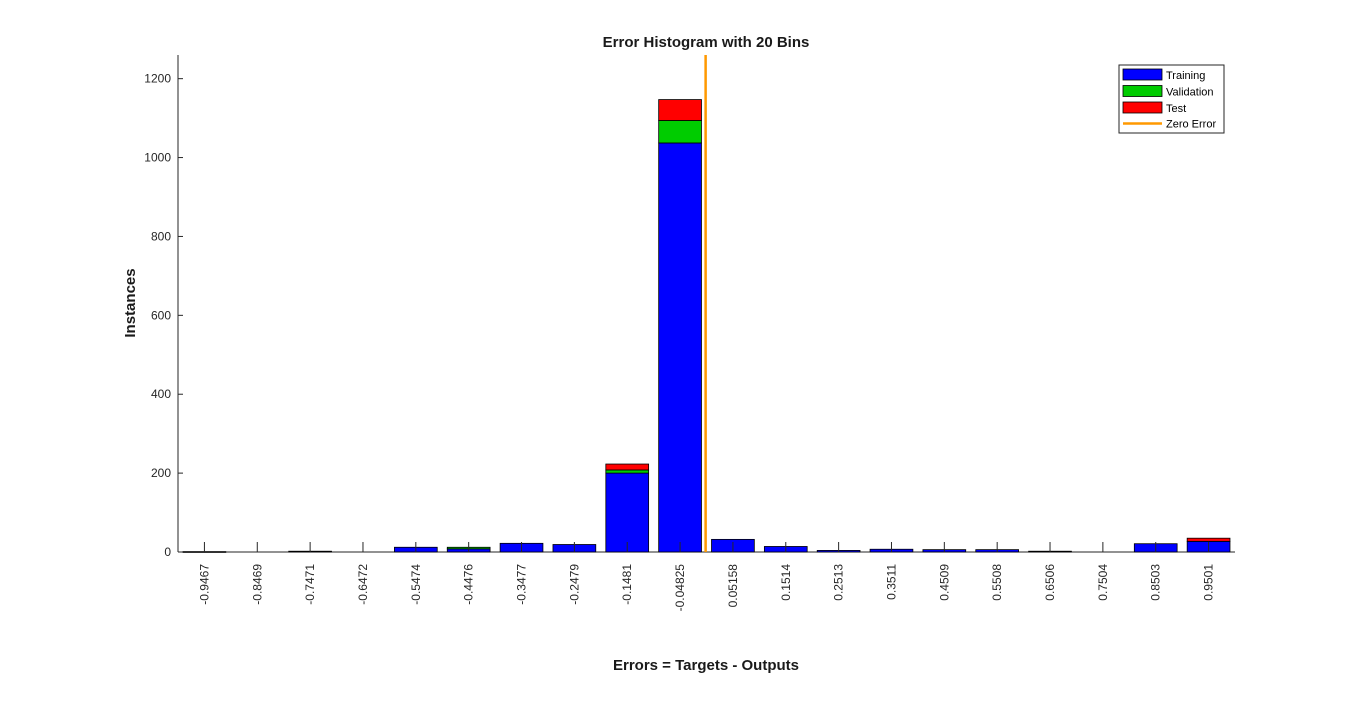 Image resolution: width=1366 pixels, height=718 pixels. Describe the element at coordinates (1103, 582) in the screenshot. I see `x-tick-label: 0.7504` at that location.